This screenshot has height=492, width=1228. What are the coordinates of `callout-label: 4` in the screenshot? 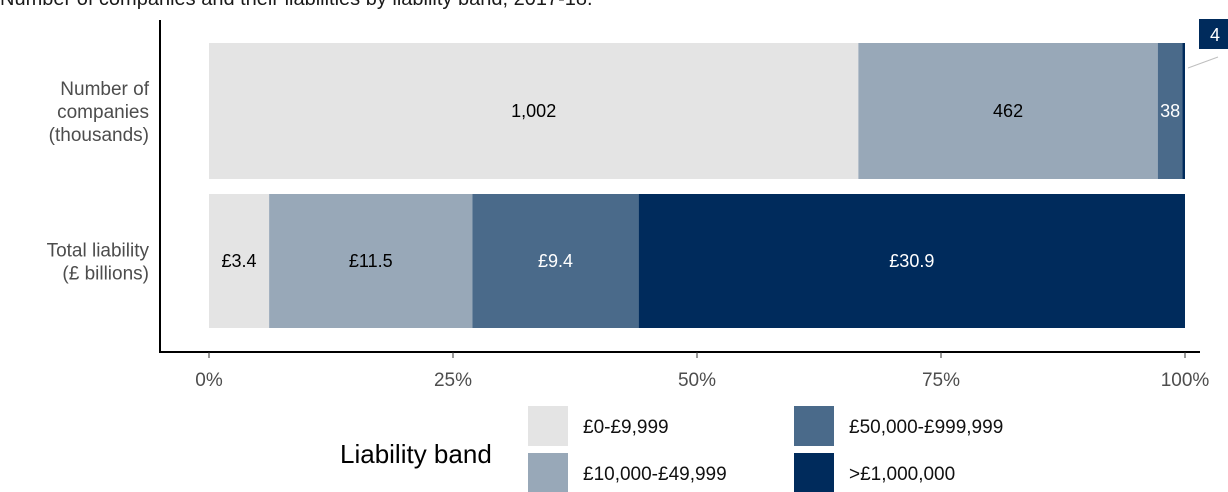 It's located at (1215, 35).